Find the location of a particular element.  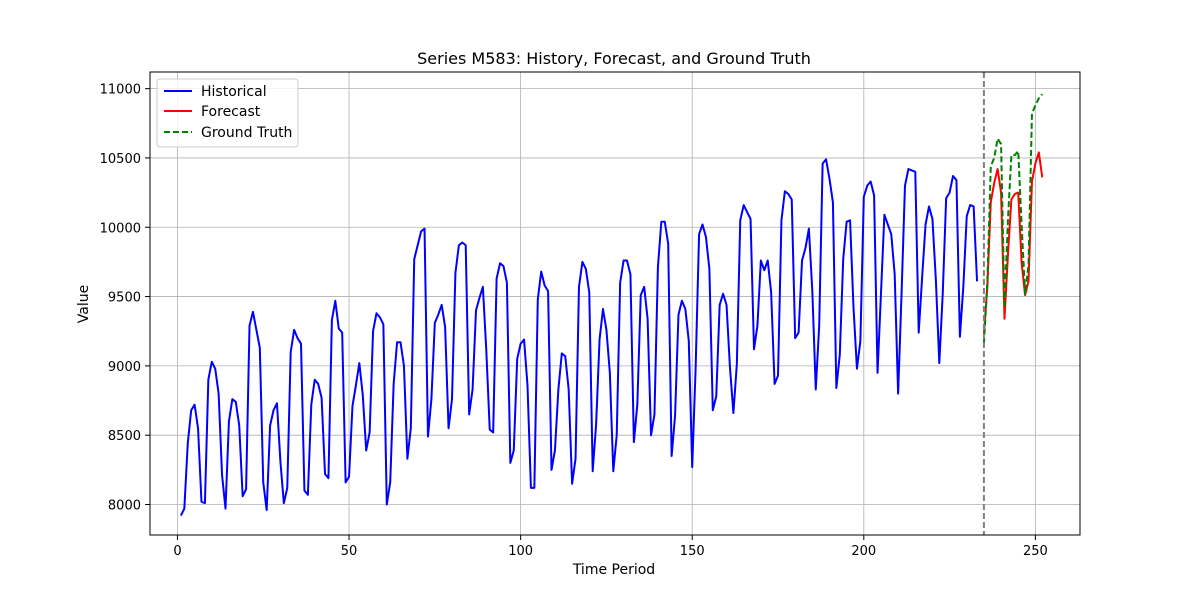

x-tick-label: 0 is located at coordinates (177, 551).